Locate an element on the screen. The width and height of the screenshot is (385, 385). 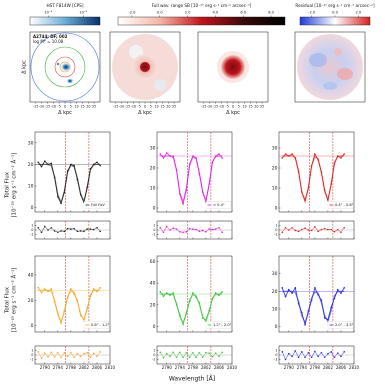
image-y-label: Δ kpc is located at coordinates (25, 67).